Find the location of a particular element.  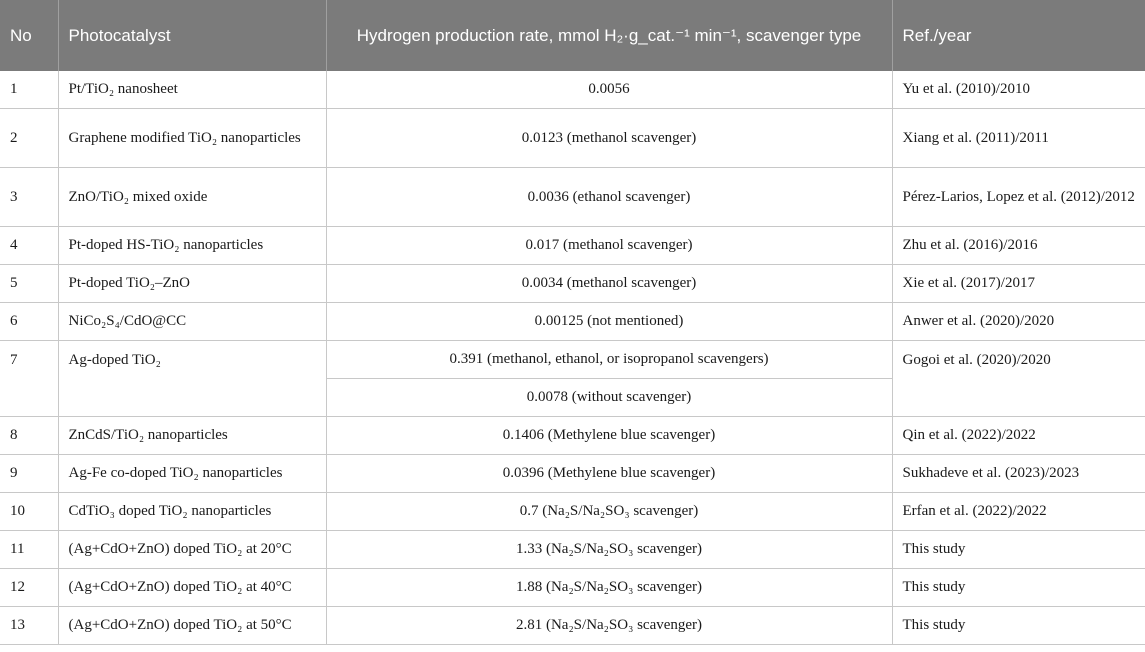

table-row: 0.0078 (without scavenger) is located at coordinates (572, 397).